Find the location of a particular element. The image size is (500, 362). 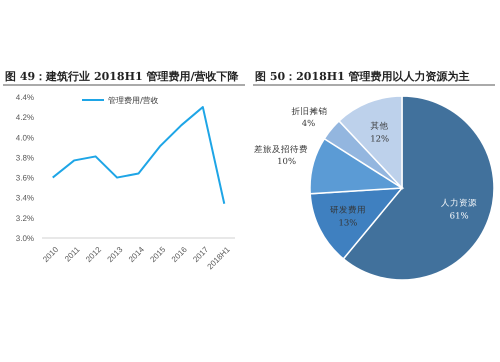

y-tick-label: 4.0% is located at coordinates (25, 137).